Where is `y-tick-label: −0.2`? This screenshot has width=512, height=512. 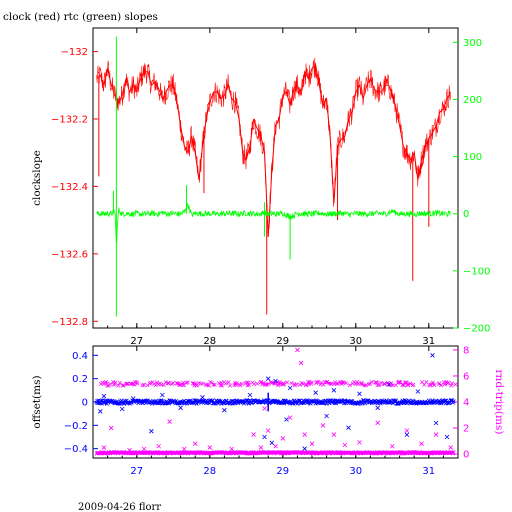 y-tick-label: −0.2 is located at coordinates (76, 426).